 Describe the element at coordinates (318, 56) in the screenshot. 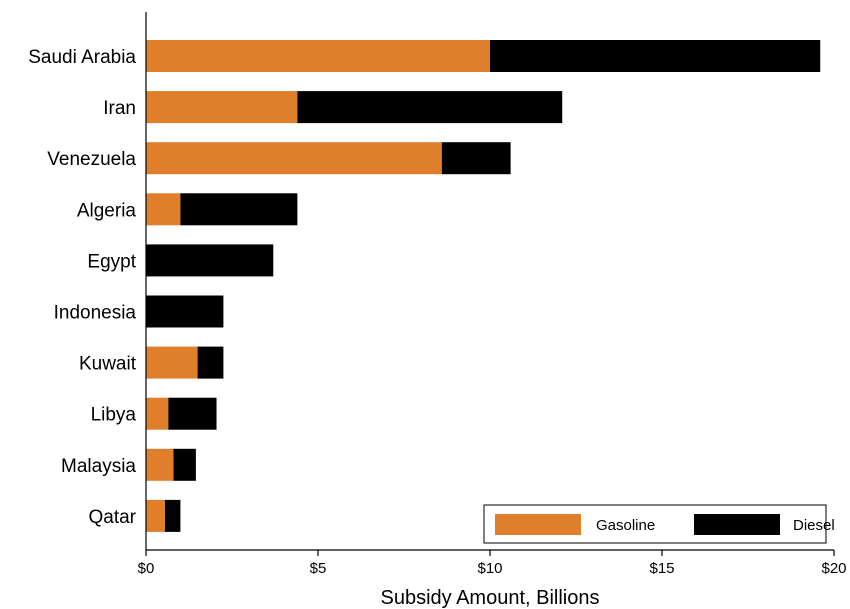

I see `bar-gasoline-saudi-arabia` at that location.